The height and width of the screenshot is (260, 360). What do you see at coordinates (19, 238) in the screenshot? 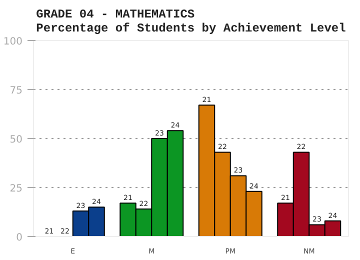
I see `y-tick-label: 0` at bounding box center [19, 238].